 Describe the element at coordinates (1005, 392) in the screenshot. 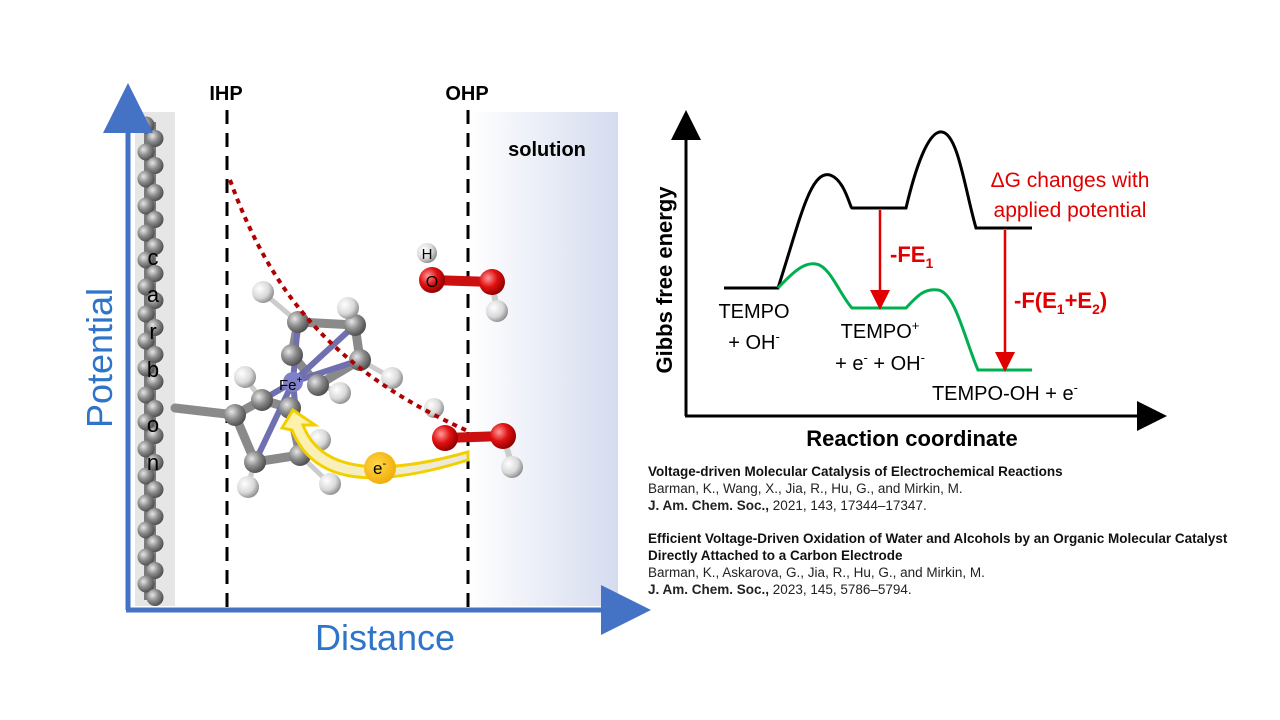

I see `state3-label: TEMPO-OH + e-` at that location.